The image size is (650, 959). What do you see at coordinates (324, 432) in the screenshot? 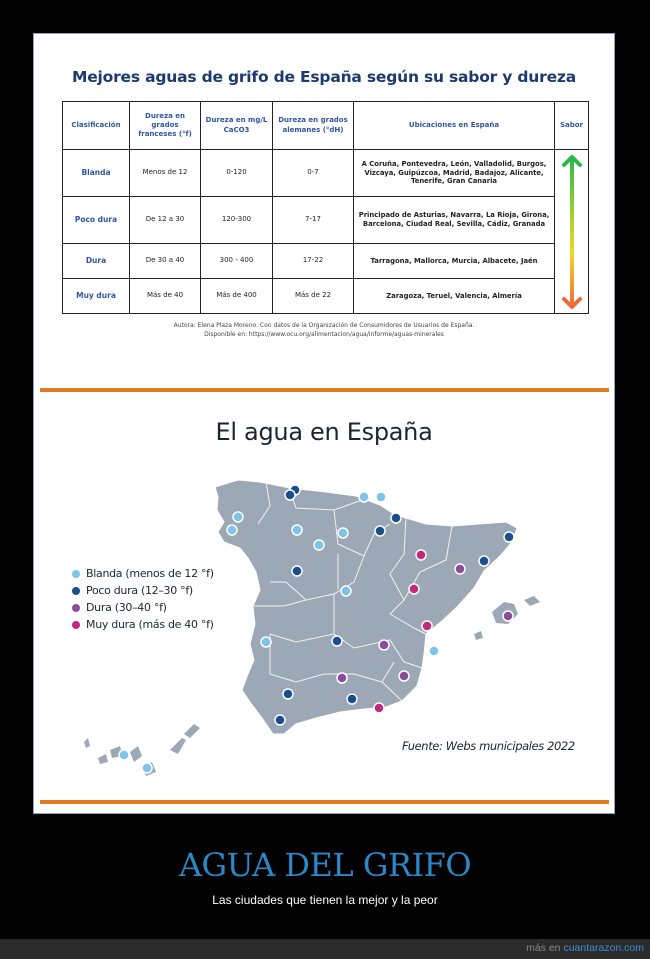
I see `map-title: El agua en España` at bounding box center [324, 432].